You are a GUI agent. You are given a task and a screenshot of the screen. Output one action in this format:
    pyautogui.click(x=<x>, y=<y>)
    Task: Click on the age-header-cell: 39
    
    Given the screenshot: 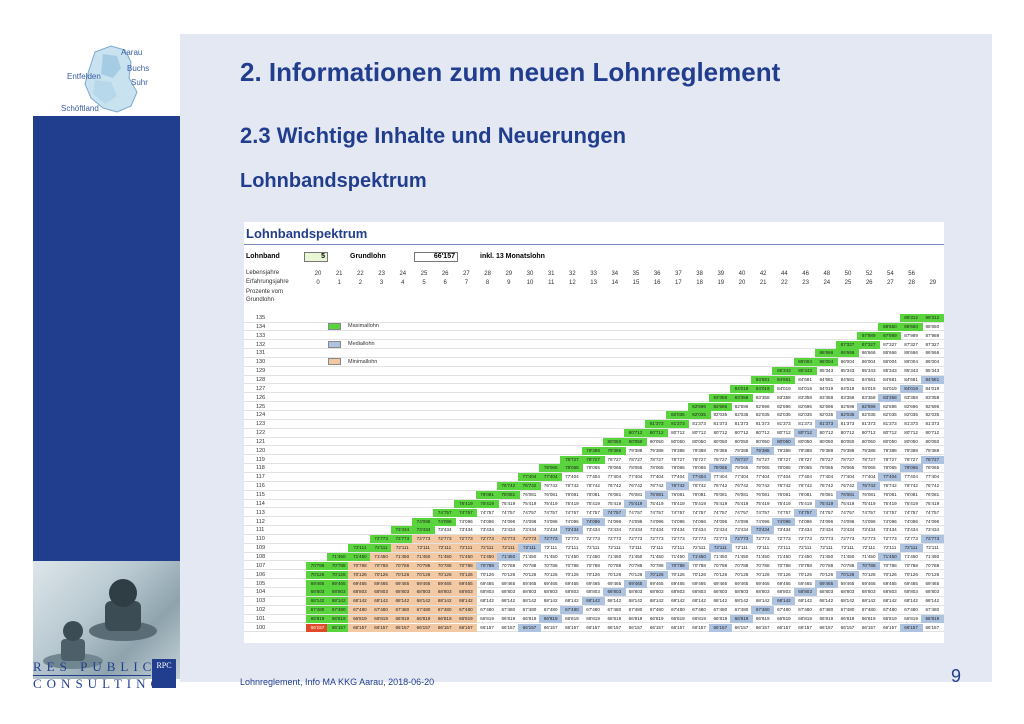 What is the action you would take?
    pyautogui.click(x=721, y=274)
    